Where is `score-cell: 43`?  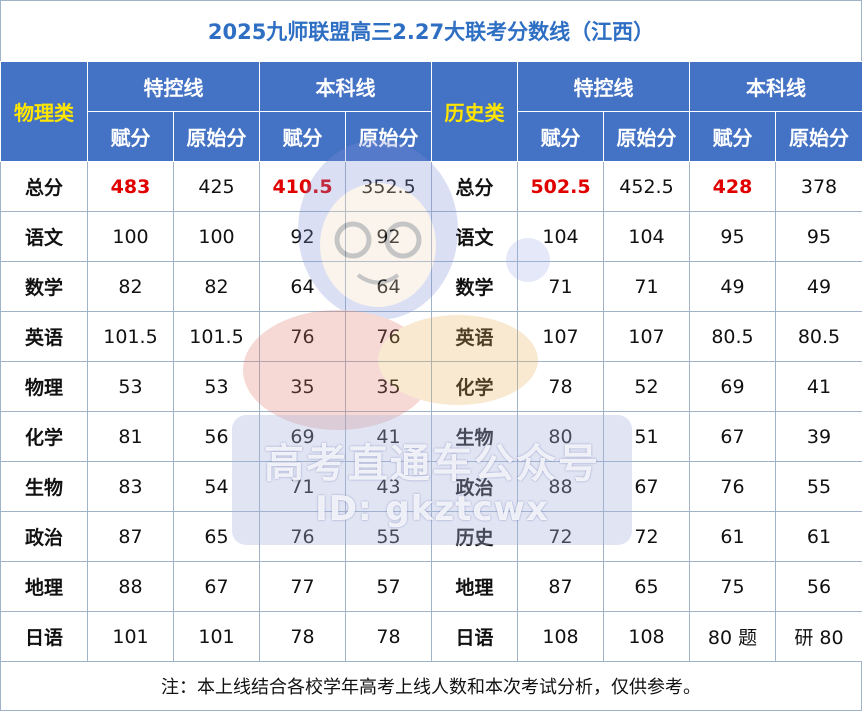
score-cell: 43 is located at coordinates (388, 486).